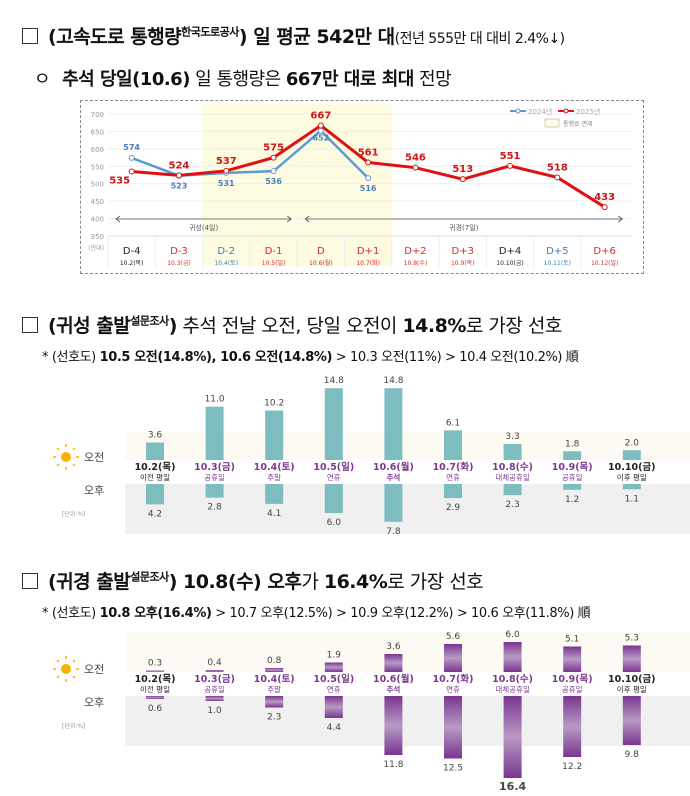 Image resolution: width=690 pixels, height=796 pixels. I want to click on am-value-label: 0.8, so click(274, 661).